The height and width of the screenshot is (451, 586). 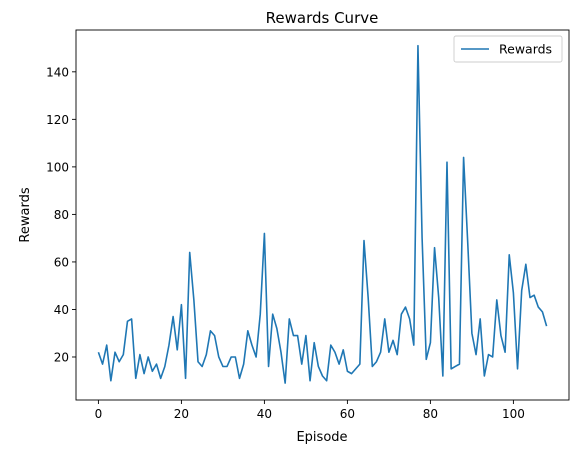 I want to click on y-tick-label: 20, so click(x=61, y=357).